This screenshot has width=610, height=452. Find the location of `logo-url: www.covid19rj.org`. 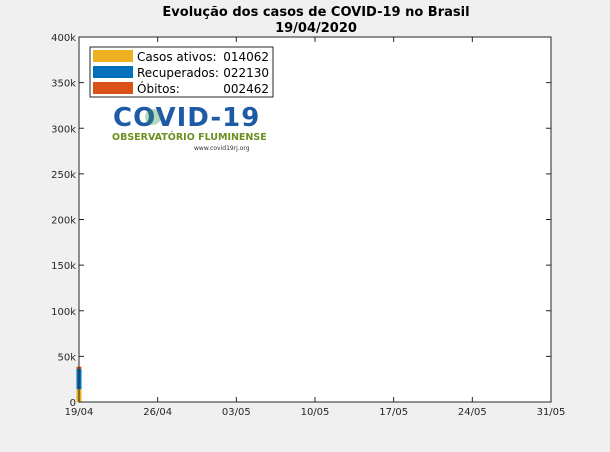

logo-url: www.covid19rj.org is located at coordinates (222, 148).